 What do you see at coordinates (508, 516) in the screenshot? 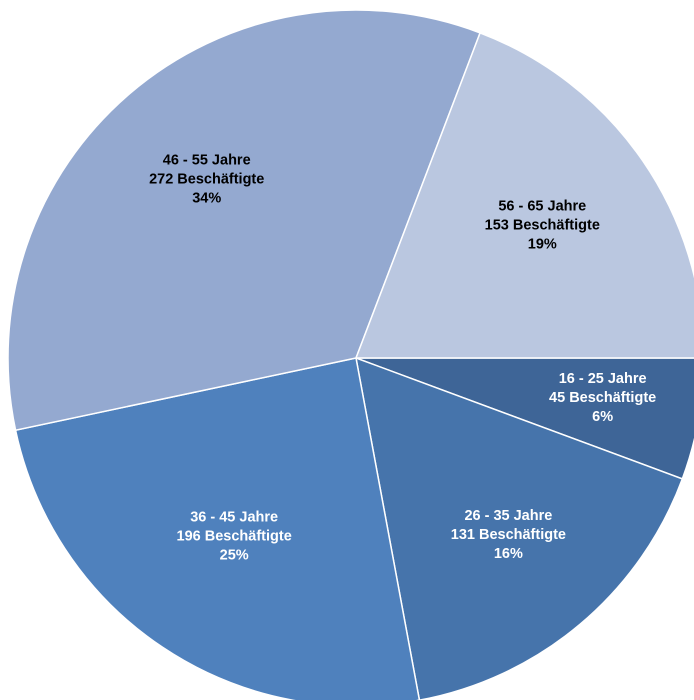
I see `slice-category-label: 26 - 35 Jahre` at bounding box center [508, 516].